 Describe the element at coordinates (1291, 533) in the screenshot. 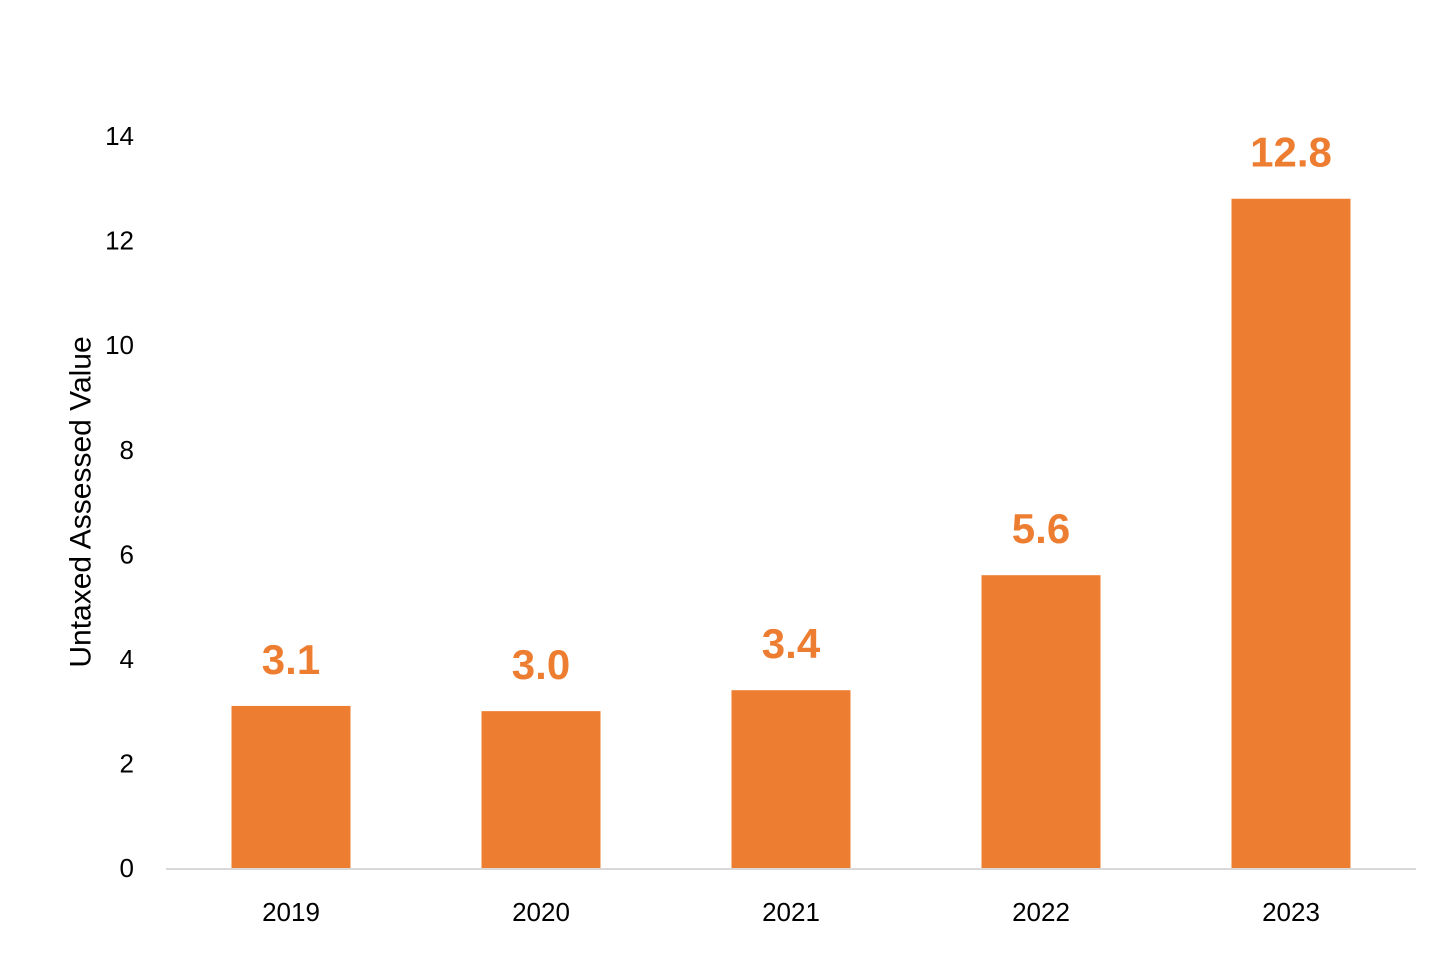

I see `bar-2023` at that location.